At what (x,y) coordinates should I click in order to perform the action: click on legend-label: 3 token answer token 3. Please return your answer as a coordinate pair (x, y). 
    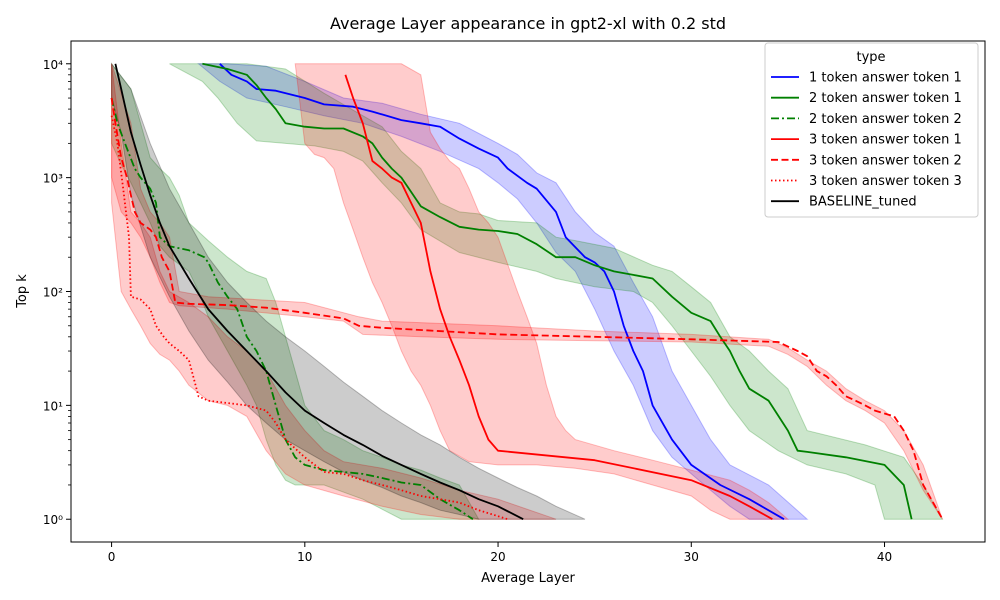
    Looking at the image, I should click on (885, 181).